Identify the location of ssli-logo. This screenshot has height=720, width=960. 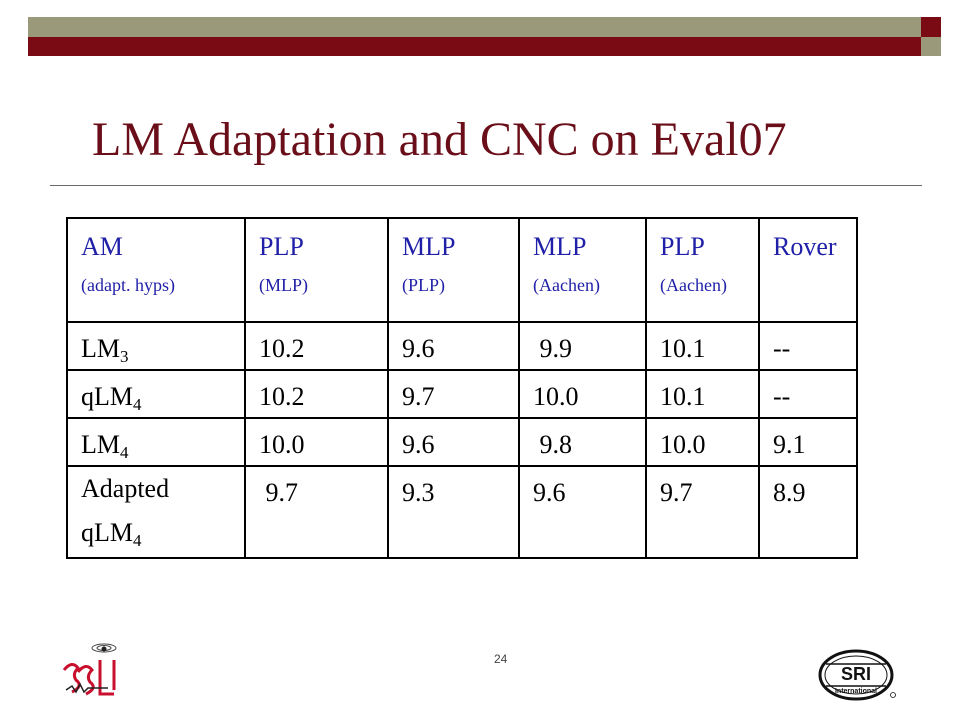
(89, 669).